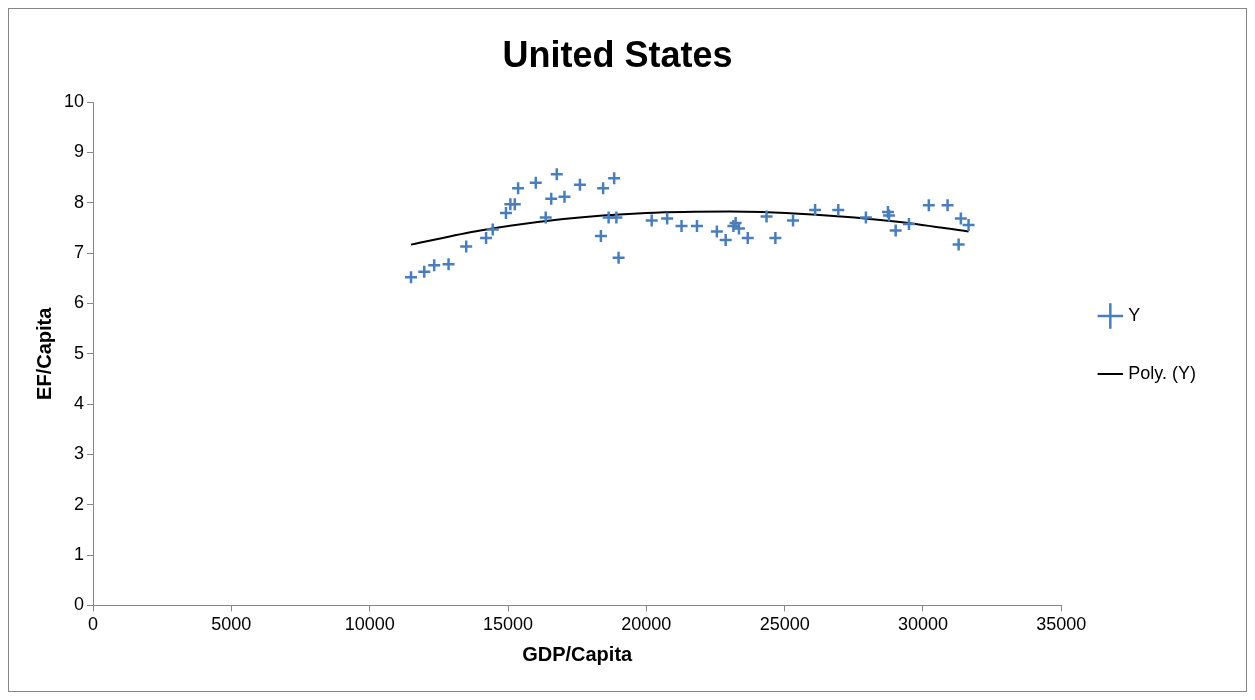 Image resolution: width=1255 pixels, height=700 pixels. What do you see at coordinates (43, 353) in the screenshot?
I see `y-axis-title: EF/Capita` at bounding box center [43, 353].